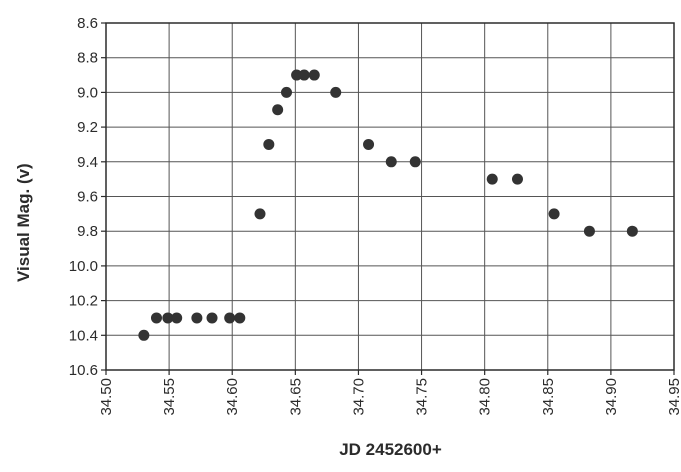 The height and width of the screenshot is (472, 681). I want to click on x-tick-label: 34.95, so click(673, 397).